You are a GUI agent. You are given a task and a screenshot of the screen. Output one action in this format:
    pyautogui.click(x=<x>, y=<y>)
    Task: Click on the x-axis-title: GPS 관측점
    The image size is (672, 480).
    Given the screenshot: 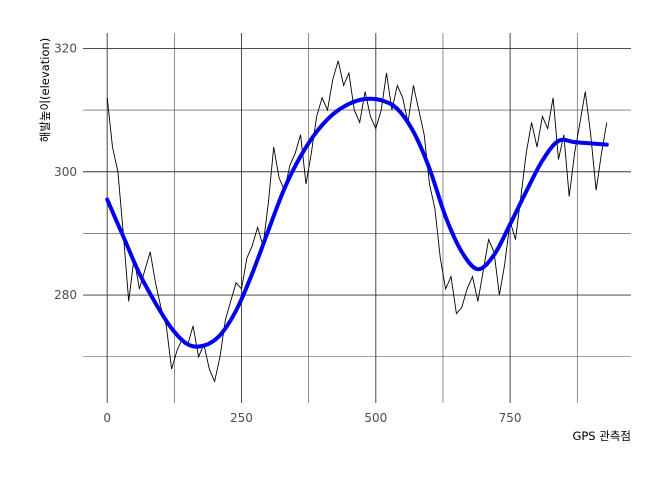 What is the action you would take?
    pyautogui.click(x=601, y=436)
    